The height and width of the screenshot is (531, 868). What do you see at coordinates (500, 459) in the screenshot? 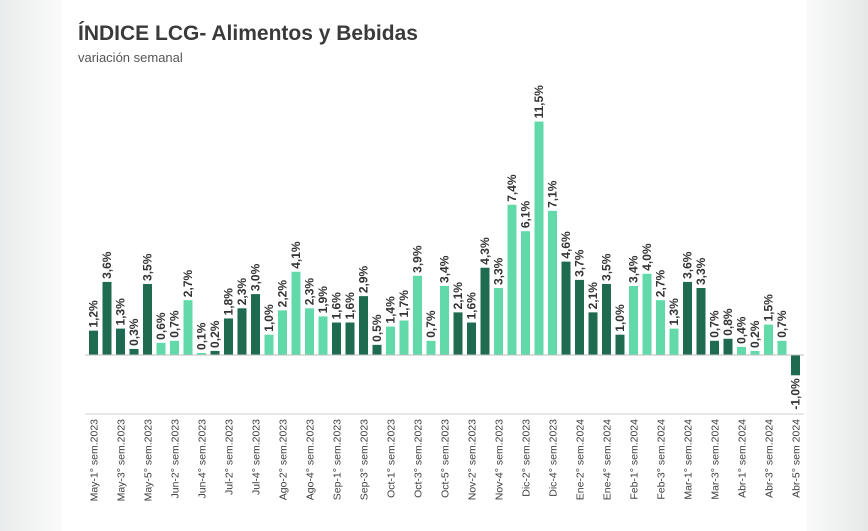
I see `tick-label-30: Nov-4° sem.2023` at bounding box center [500, 459].